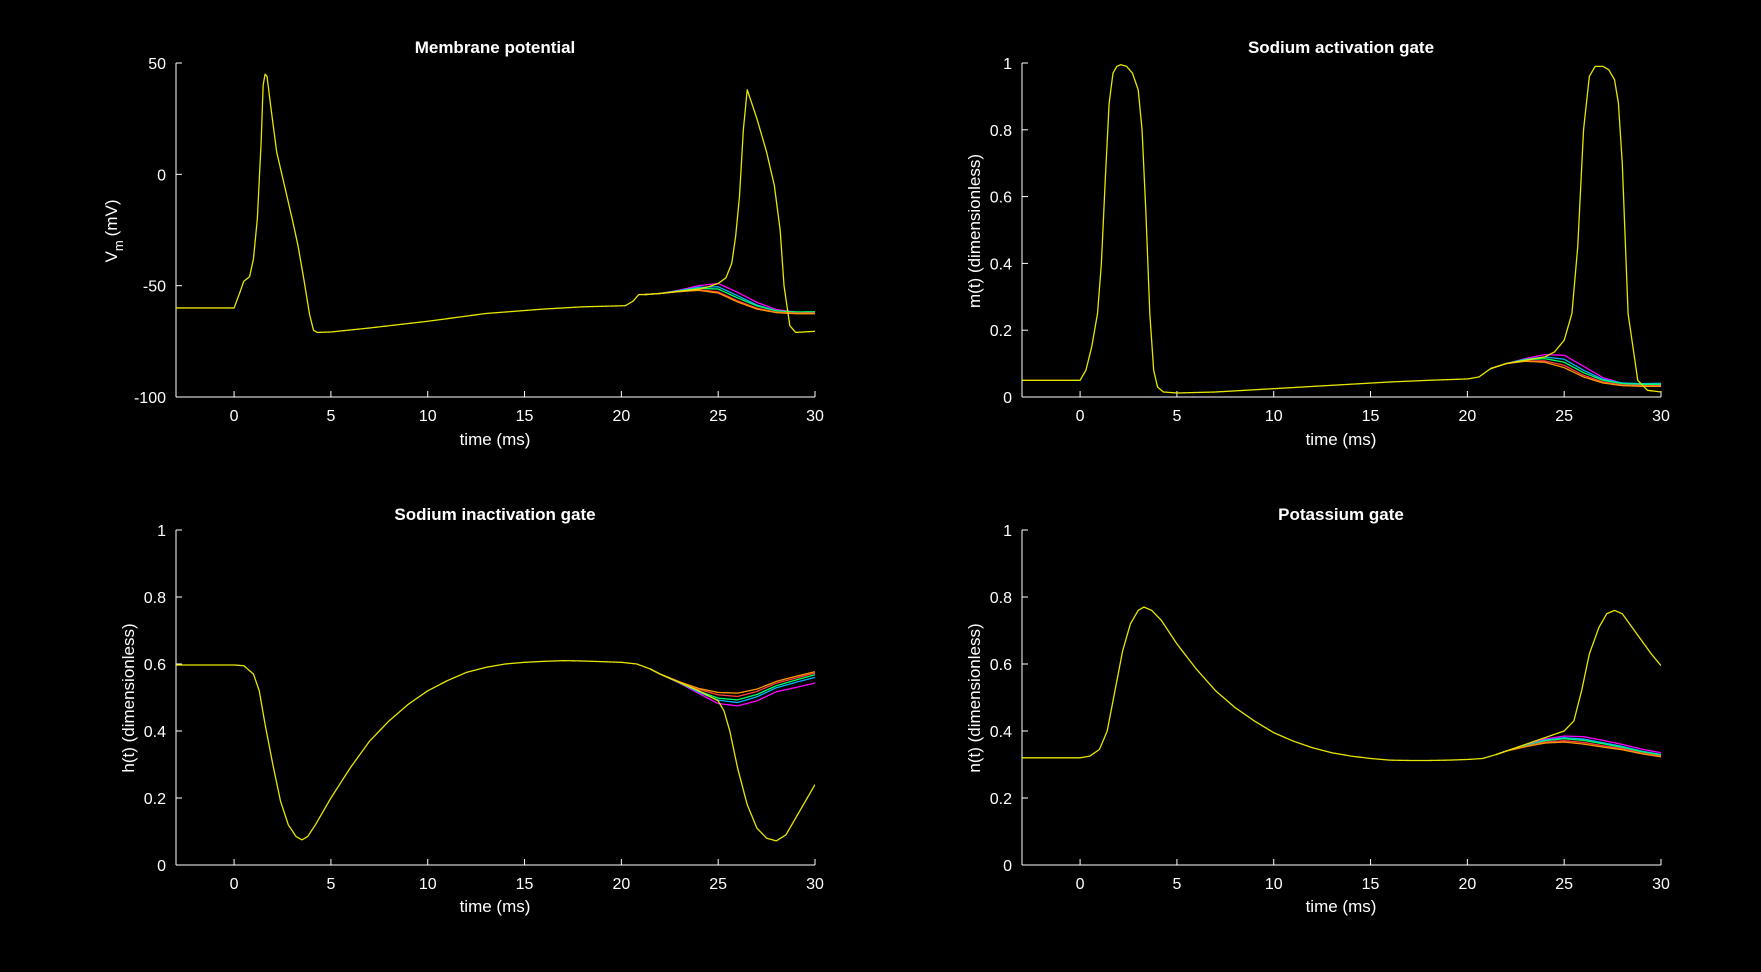  What do you see at coordinates (974, 231) in the screenshot?
I see `y-axis-label: m(t) (dimensionless)` at bounding box center [974, 231].